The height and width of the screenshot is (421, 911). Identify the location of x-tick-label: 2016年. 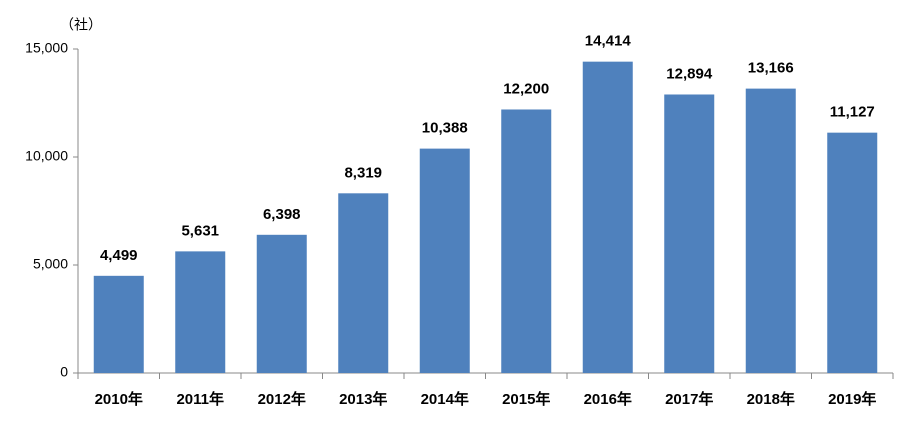
(608, 399).